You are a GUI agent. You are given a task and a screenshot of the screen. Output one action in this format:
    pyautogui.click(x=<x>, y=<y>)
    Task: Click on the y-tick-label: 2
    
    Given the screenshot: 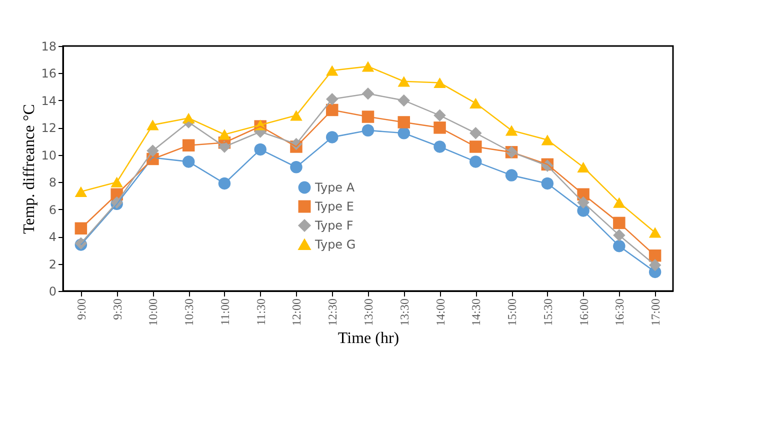 What is the action you would take?
    pyautogui.click(x=52, y=264)
    